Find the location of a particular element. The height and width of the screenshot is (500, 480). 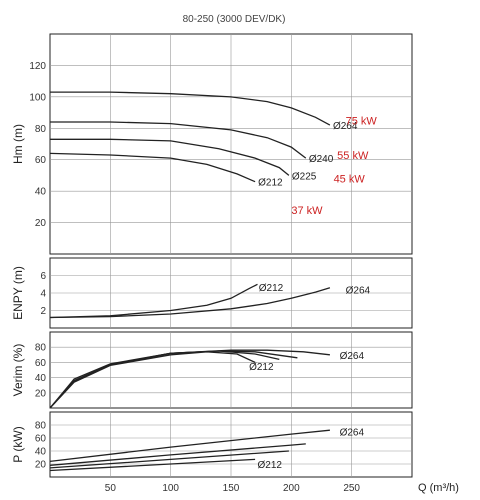

chart-title: 80-250 (3000 DEV/DK) is located at coordinates (234, 19).